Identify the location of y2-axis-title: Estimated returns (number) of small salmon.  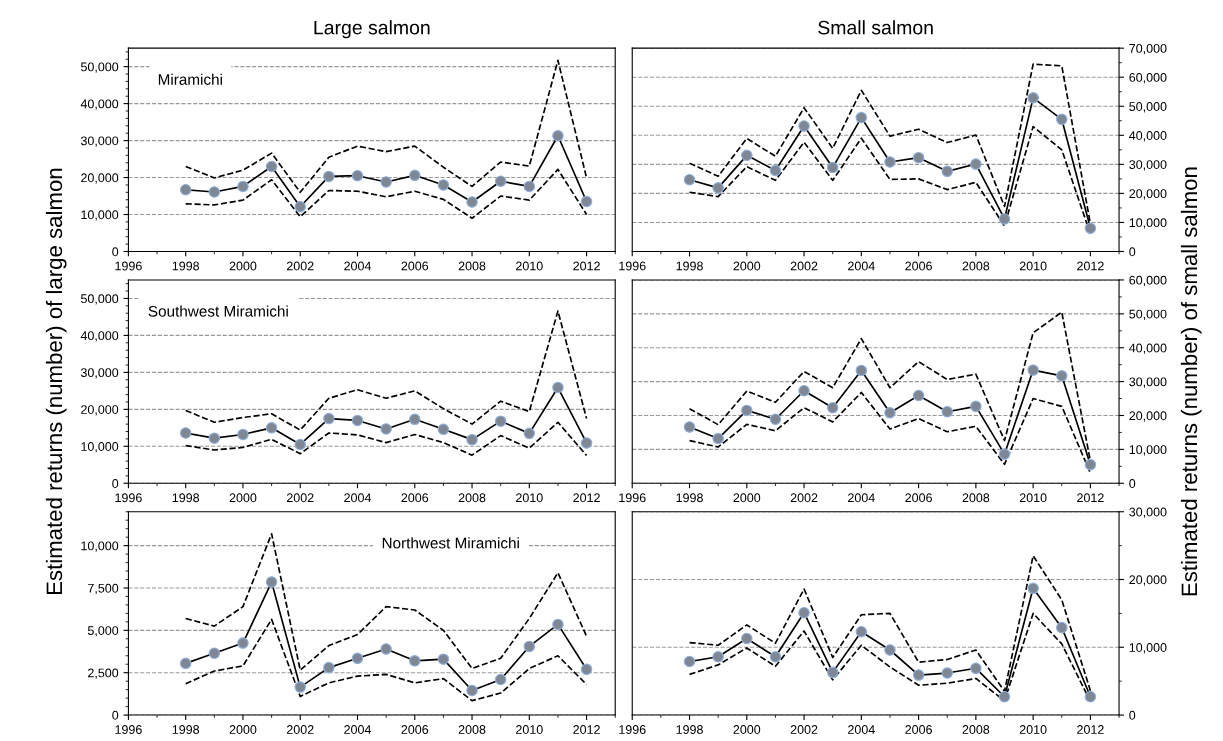
(1191, 381).